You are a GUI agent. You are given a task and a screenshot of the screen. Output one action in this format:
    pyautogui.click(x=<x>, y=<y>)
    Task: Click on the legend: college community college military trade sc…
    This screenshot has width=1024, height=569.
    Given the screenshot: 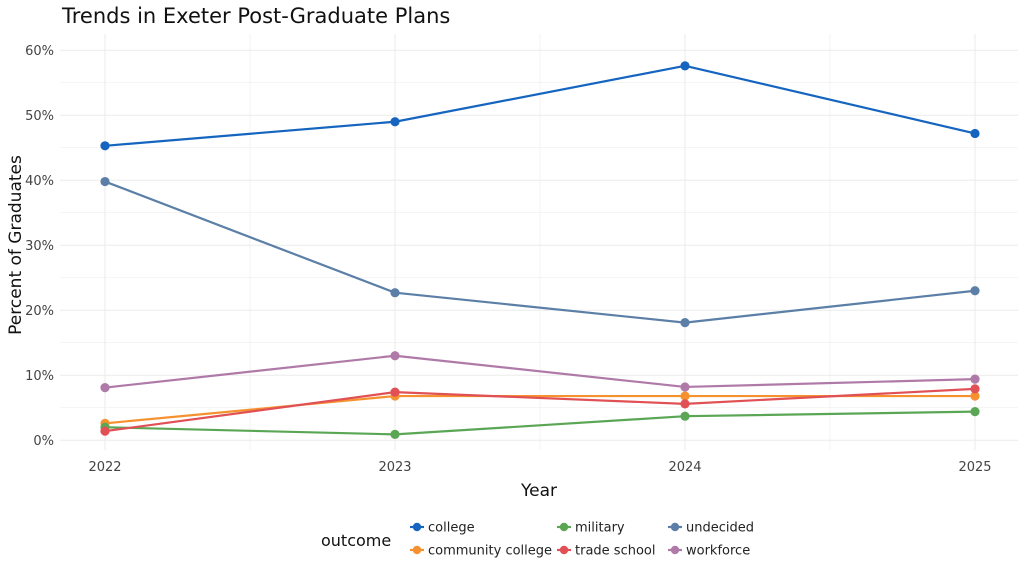 What is the action you would take?
    pyautogui.click(x=582, y=540)
    